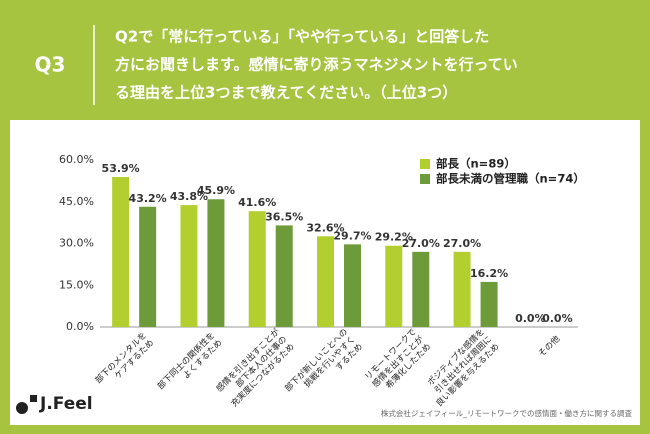 This screenshot has width=650, height=434. Describe the element at coordinates (325, 227) in the screenshot. I see `value-label: 32.6%` at that location.